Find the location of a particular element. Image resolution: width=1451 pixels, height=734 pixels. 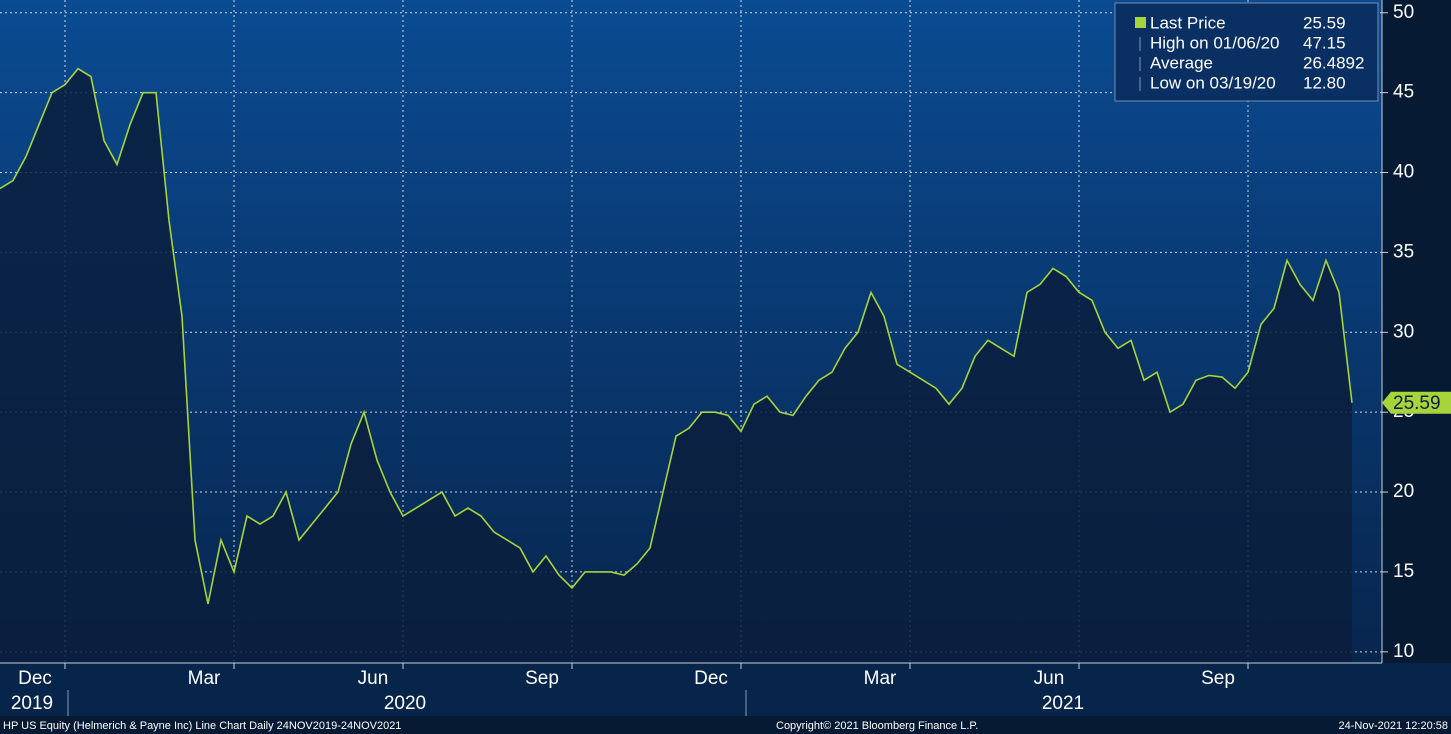

footer-right: 24-Nov-2021 12:20:58 is located at coordinates (1393, 726).